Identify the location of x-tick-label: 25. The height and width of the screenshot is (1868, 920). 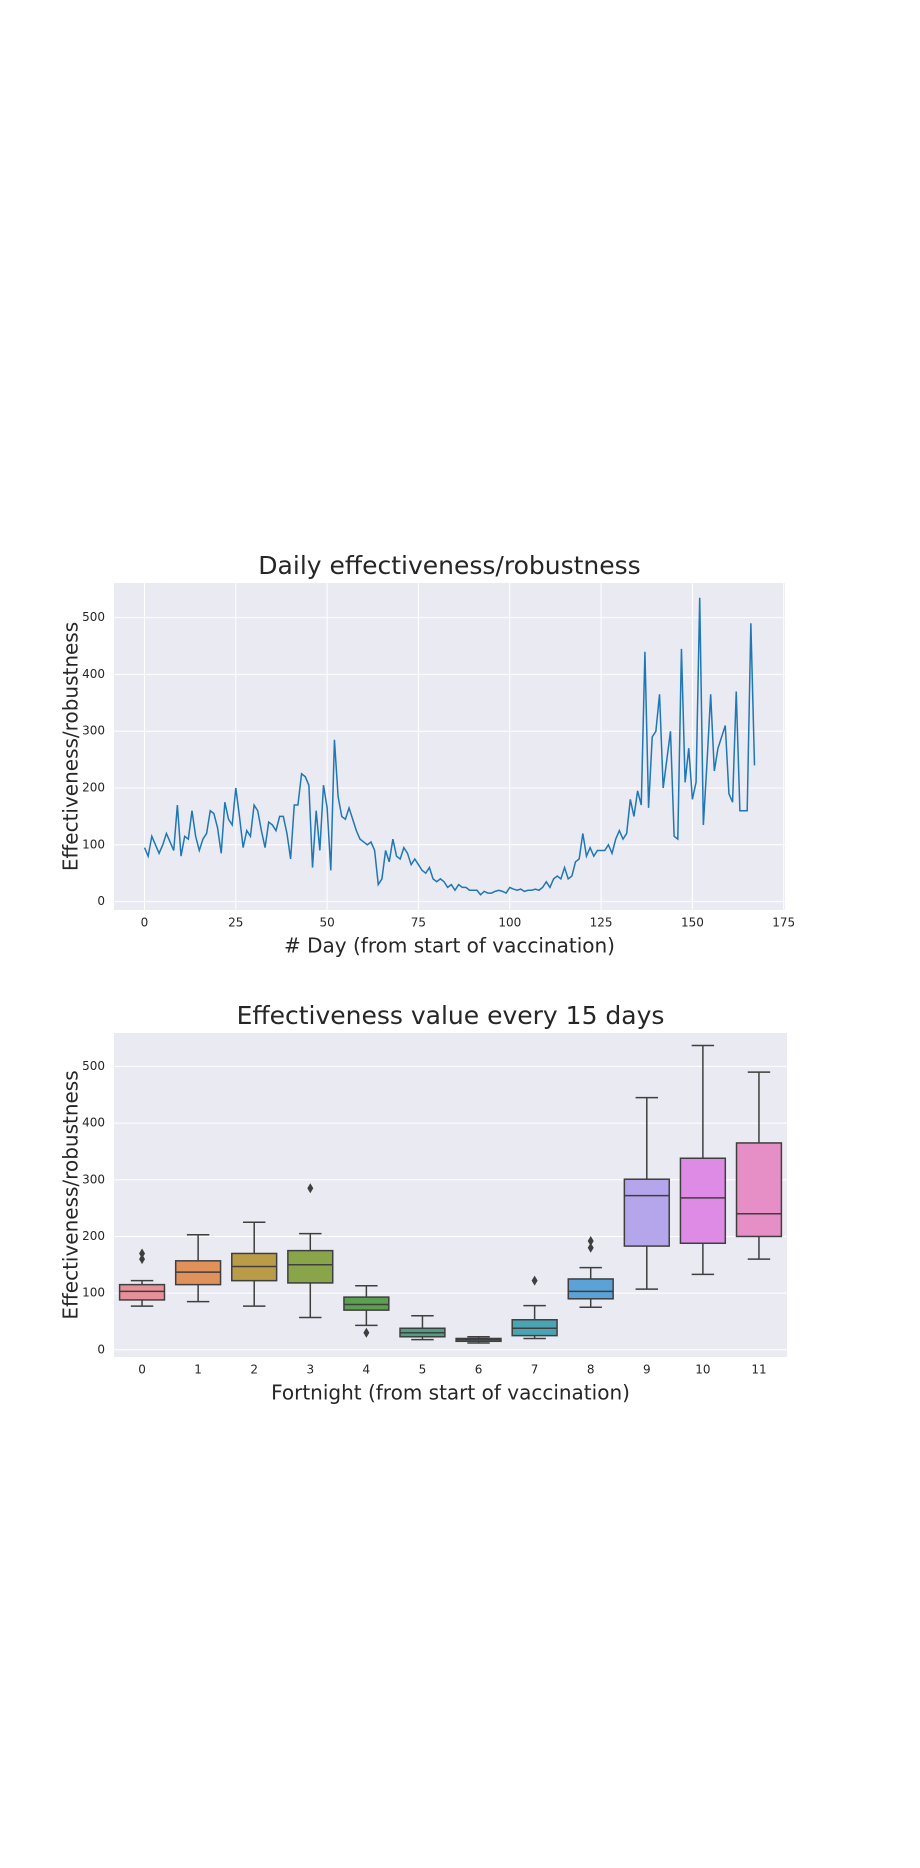
(235, 923).